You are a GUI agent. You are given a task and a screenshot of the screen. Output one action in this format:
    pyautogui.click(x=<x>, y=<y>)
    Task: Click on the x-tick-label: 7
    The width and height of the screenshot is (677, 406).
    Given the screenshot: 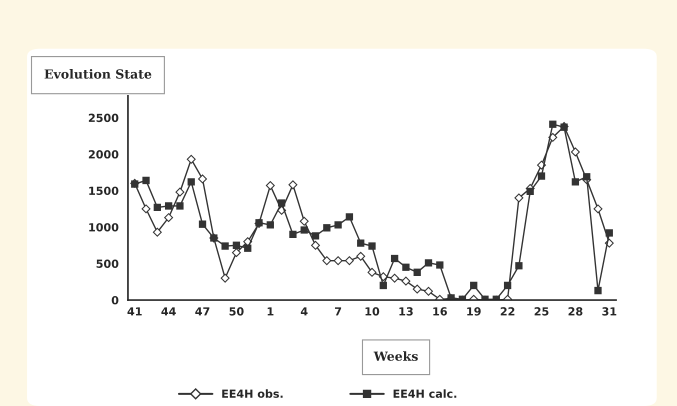 What is the action you would take?
    pyautogui.click(x=338, y=311)
    